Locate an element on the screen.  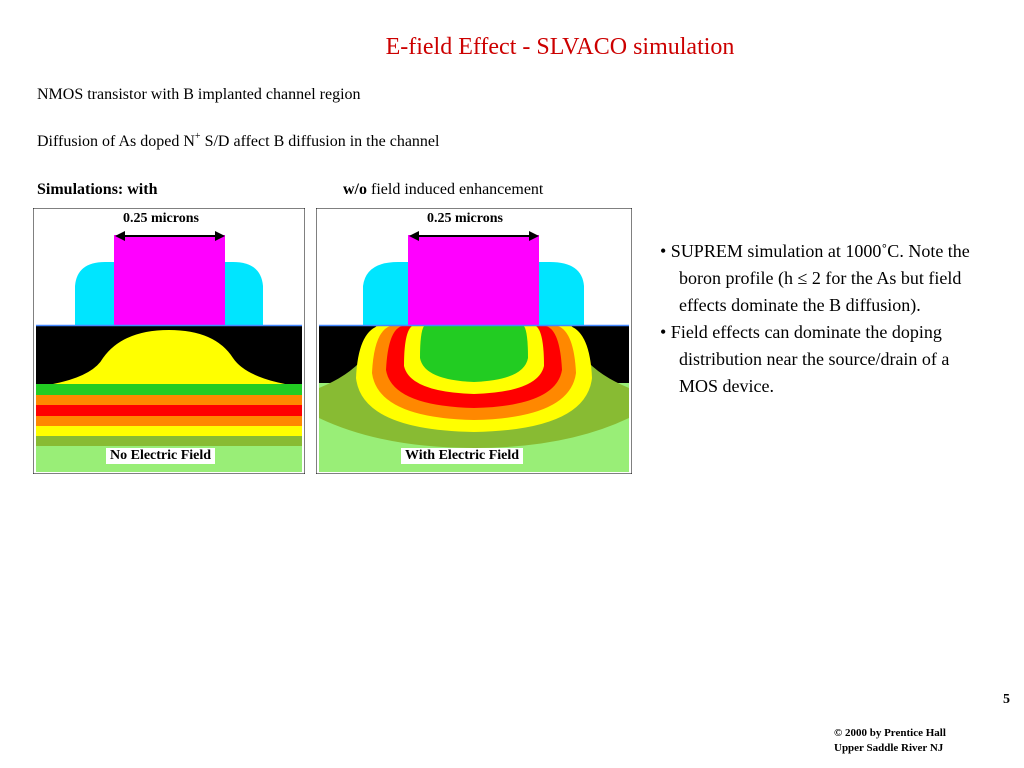
with-field-simulation-image is located at coordinates (474, 341).